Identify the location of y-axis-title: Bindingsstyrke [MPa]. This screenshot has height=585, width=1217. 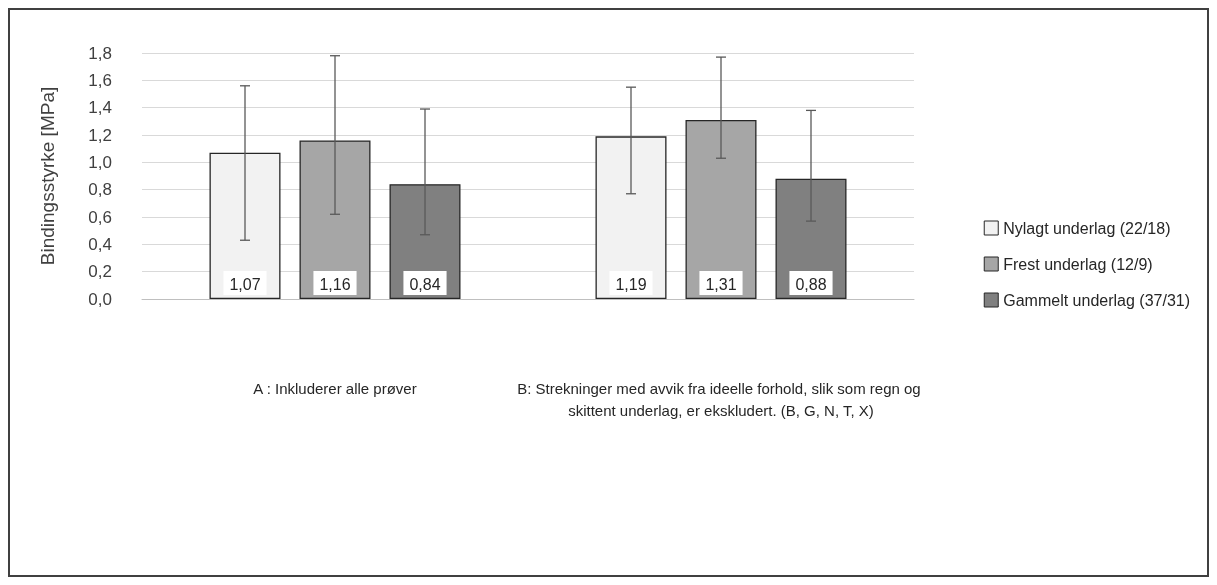
(47, 176).